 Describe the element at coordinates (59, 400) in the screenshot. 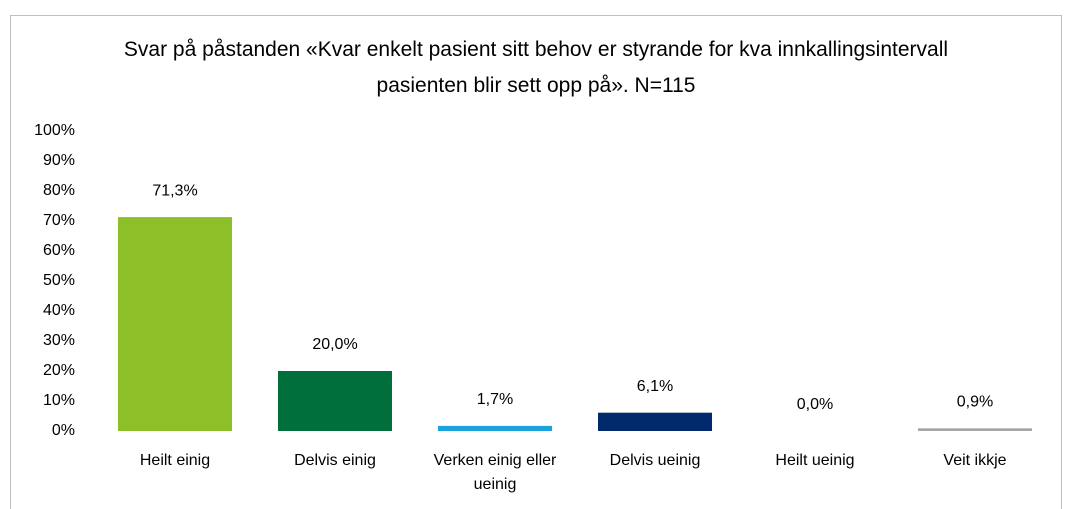

I see `y-tick-label: 10%` at that location.